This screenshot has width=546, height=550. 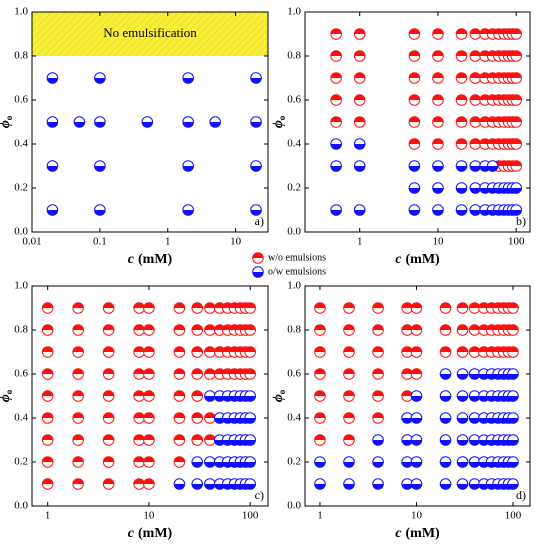 I want to click on y-axis-symbol: ϕ, so click(x=6, y=124).